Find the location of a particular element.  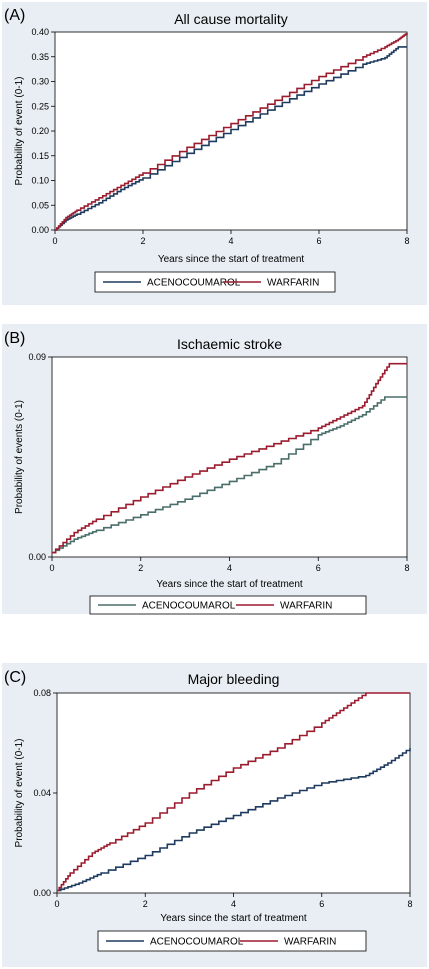

y-tick-label: 0.09 is located at coordinates (37, 357).